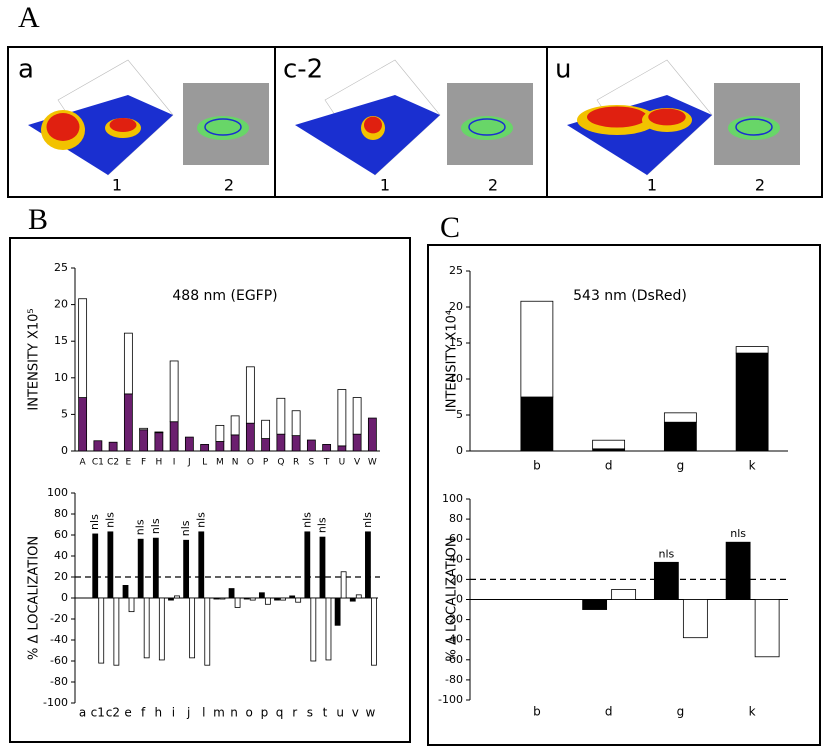 The height and width of the screenshot is (751, 831). I want to click on x-tick-label: r, so click(294, 713).